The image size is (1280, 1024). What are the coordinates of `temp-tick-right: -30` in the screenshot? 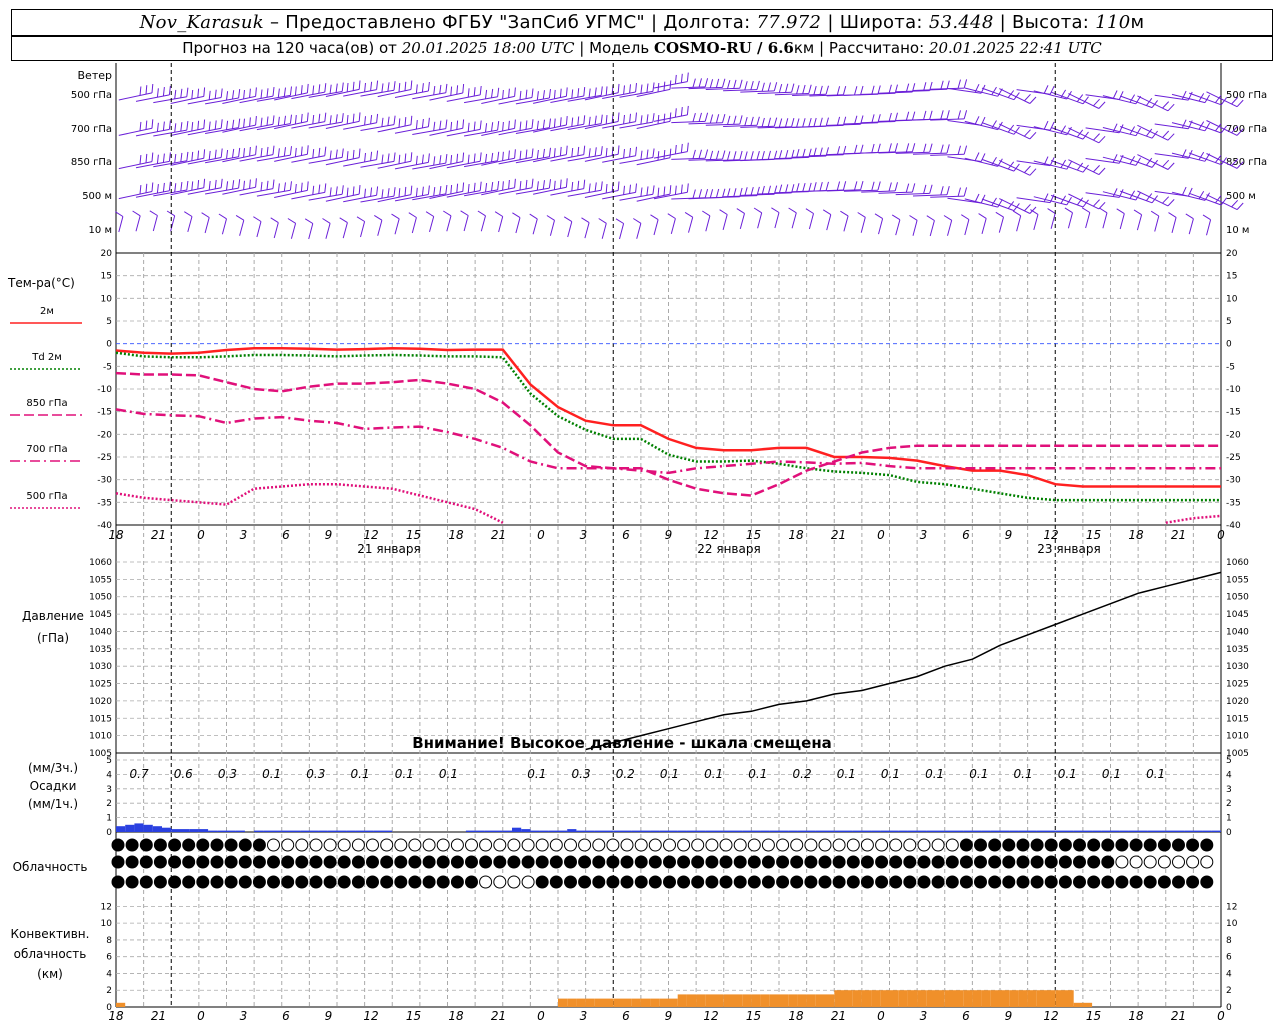 It's located at (1233, 481).